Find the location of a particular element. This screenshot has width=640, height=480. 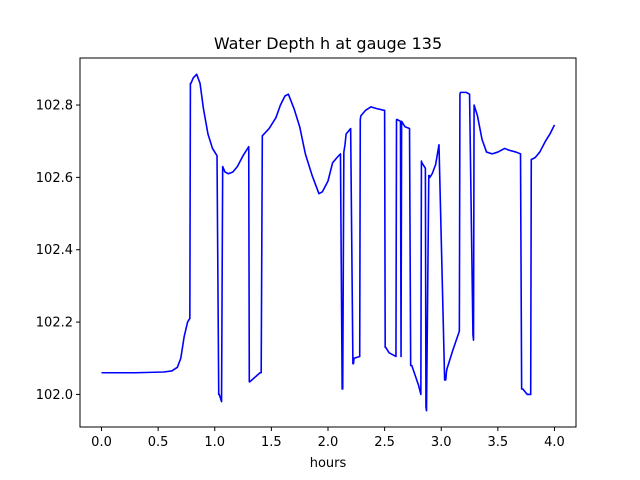

x-tick-label: 2.5 is located at coordinates (384, 442).